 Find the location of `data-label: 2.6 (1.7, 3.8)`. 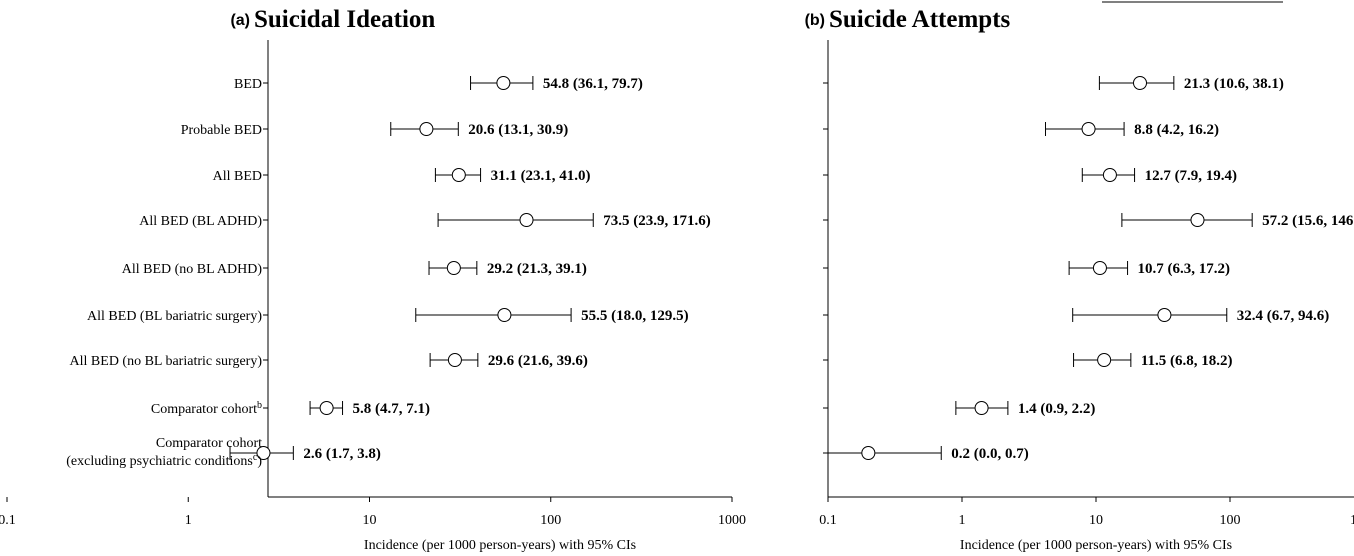

data-label: 2.6 (1.7, 3.8) is located at coordinates (342, 454).